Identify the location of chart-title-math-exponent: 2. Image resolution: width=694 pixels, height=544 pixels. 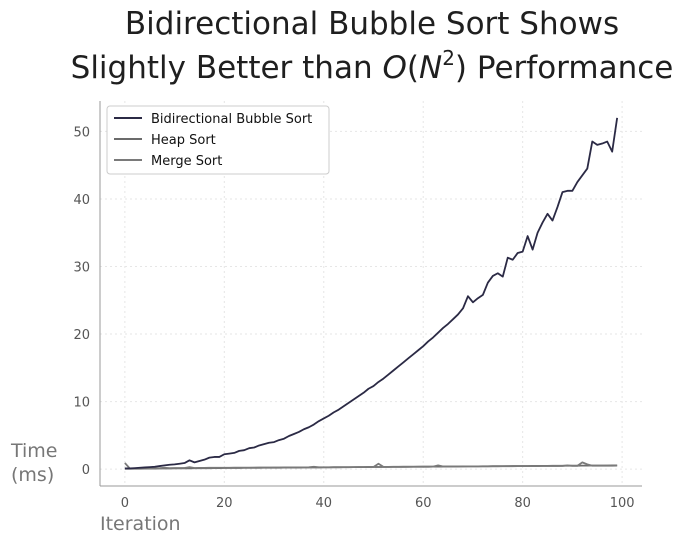
(448, 58).